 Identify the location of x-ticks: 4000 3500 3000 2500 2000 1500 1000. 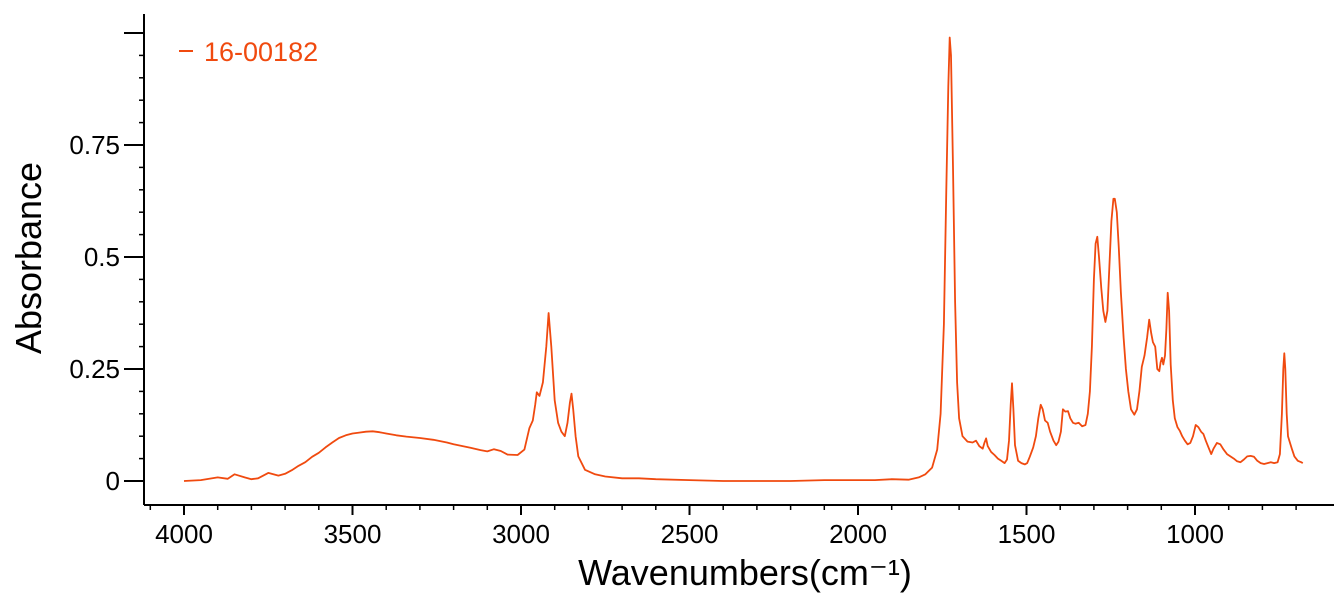
(689, 527).